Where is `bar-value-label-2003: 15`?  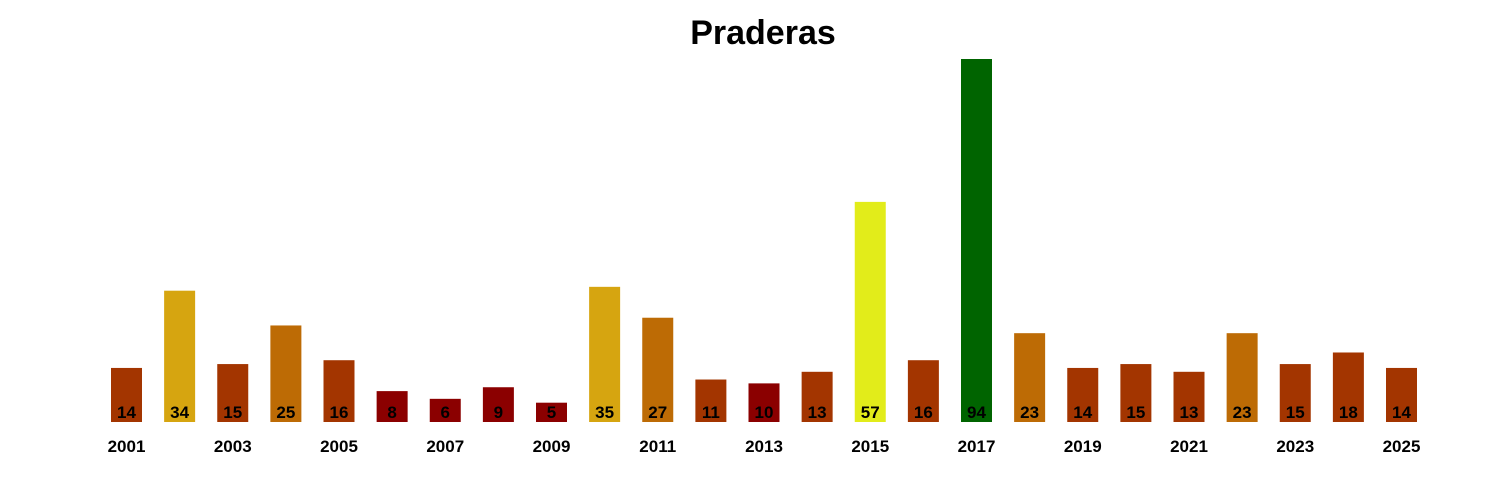
bar-value-label-2003: 15 is located at coordinates (232, 412).